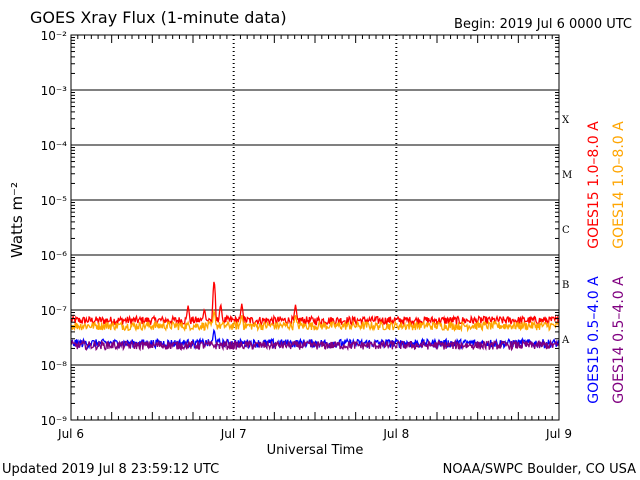  I want to click on x-tick-label: Jul 8, so click(395, 434).